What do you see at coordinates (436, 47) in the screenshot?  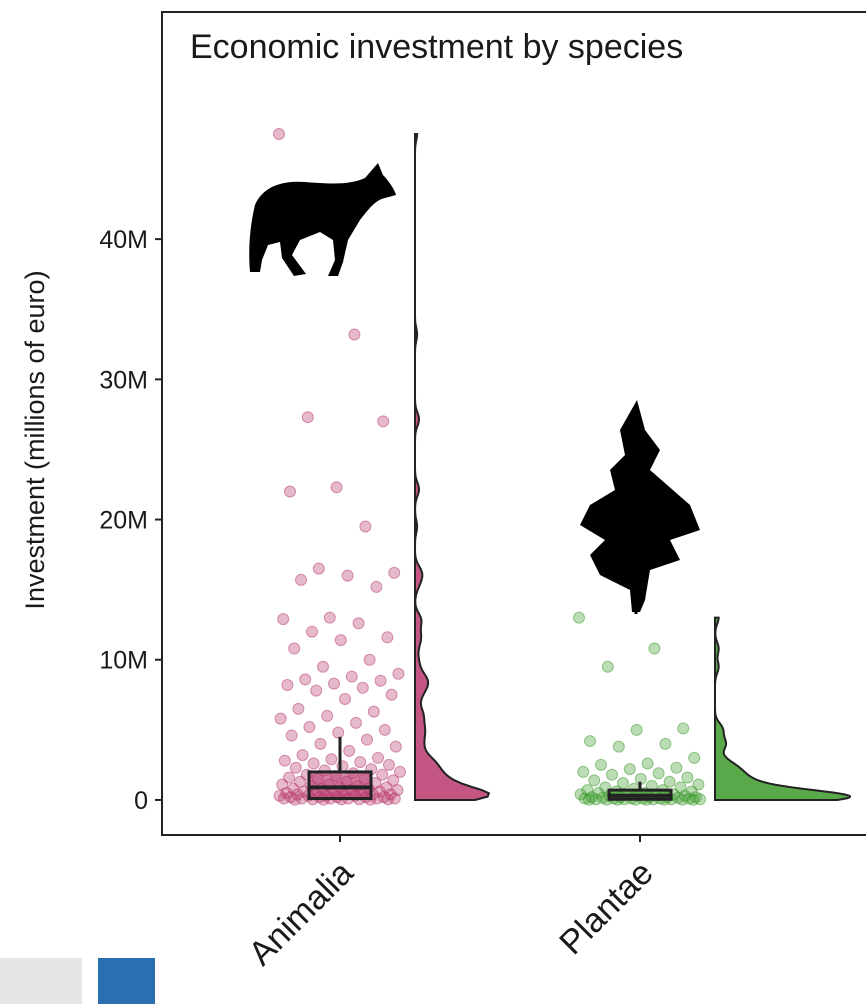 I see `chart-title: Economic investment by species` at bounding box center [436, 47].